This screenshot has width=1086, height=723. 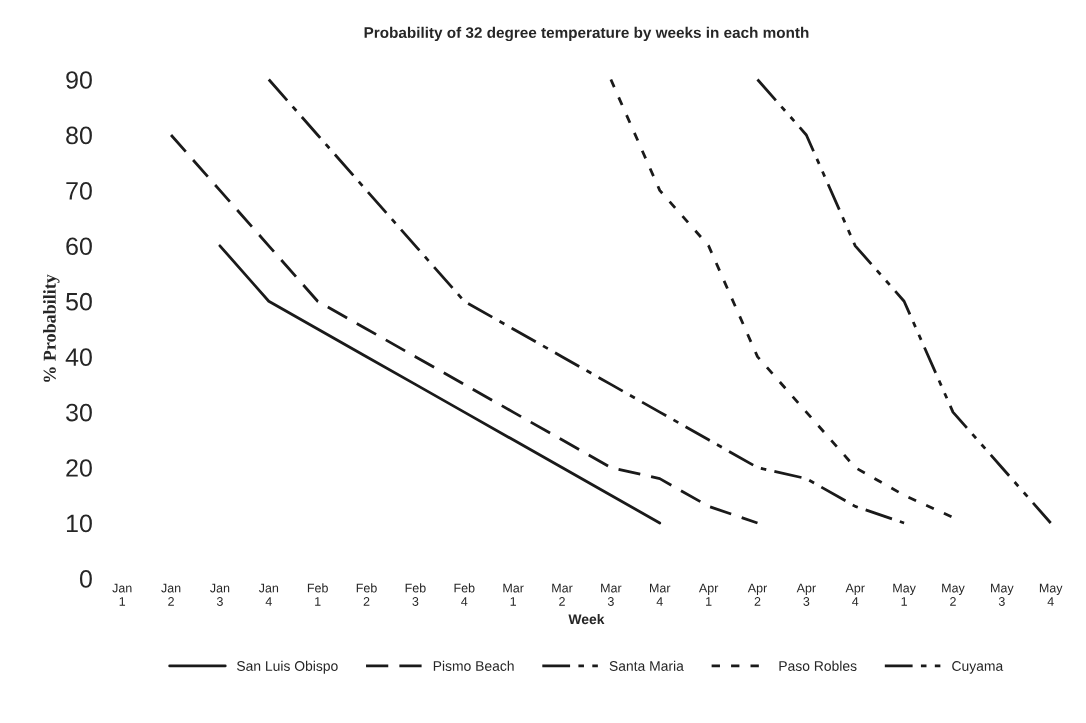 I want to click on x-tick-label: Mar 2, so click(x=562, y=594).